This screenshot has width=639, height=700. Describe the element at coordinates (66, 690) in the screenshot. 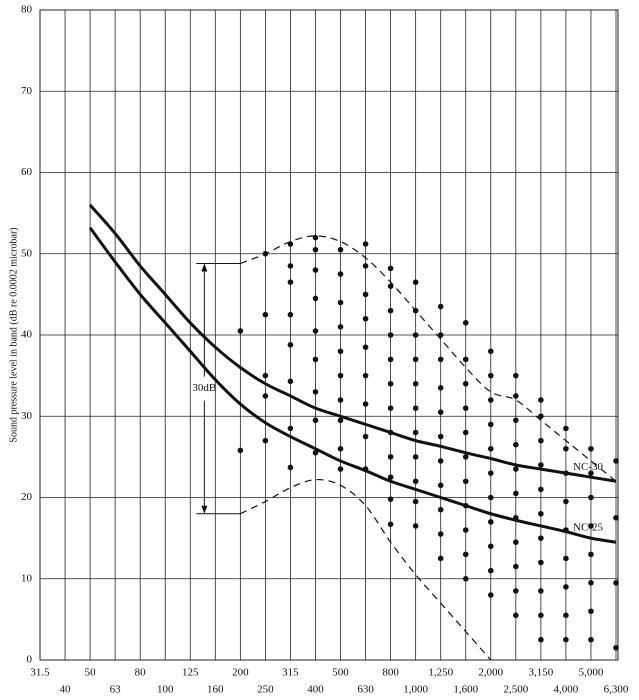

I see `x-tick-label: 40` at that location.